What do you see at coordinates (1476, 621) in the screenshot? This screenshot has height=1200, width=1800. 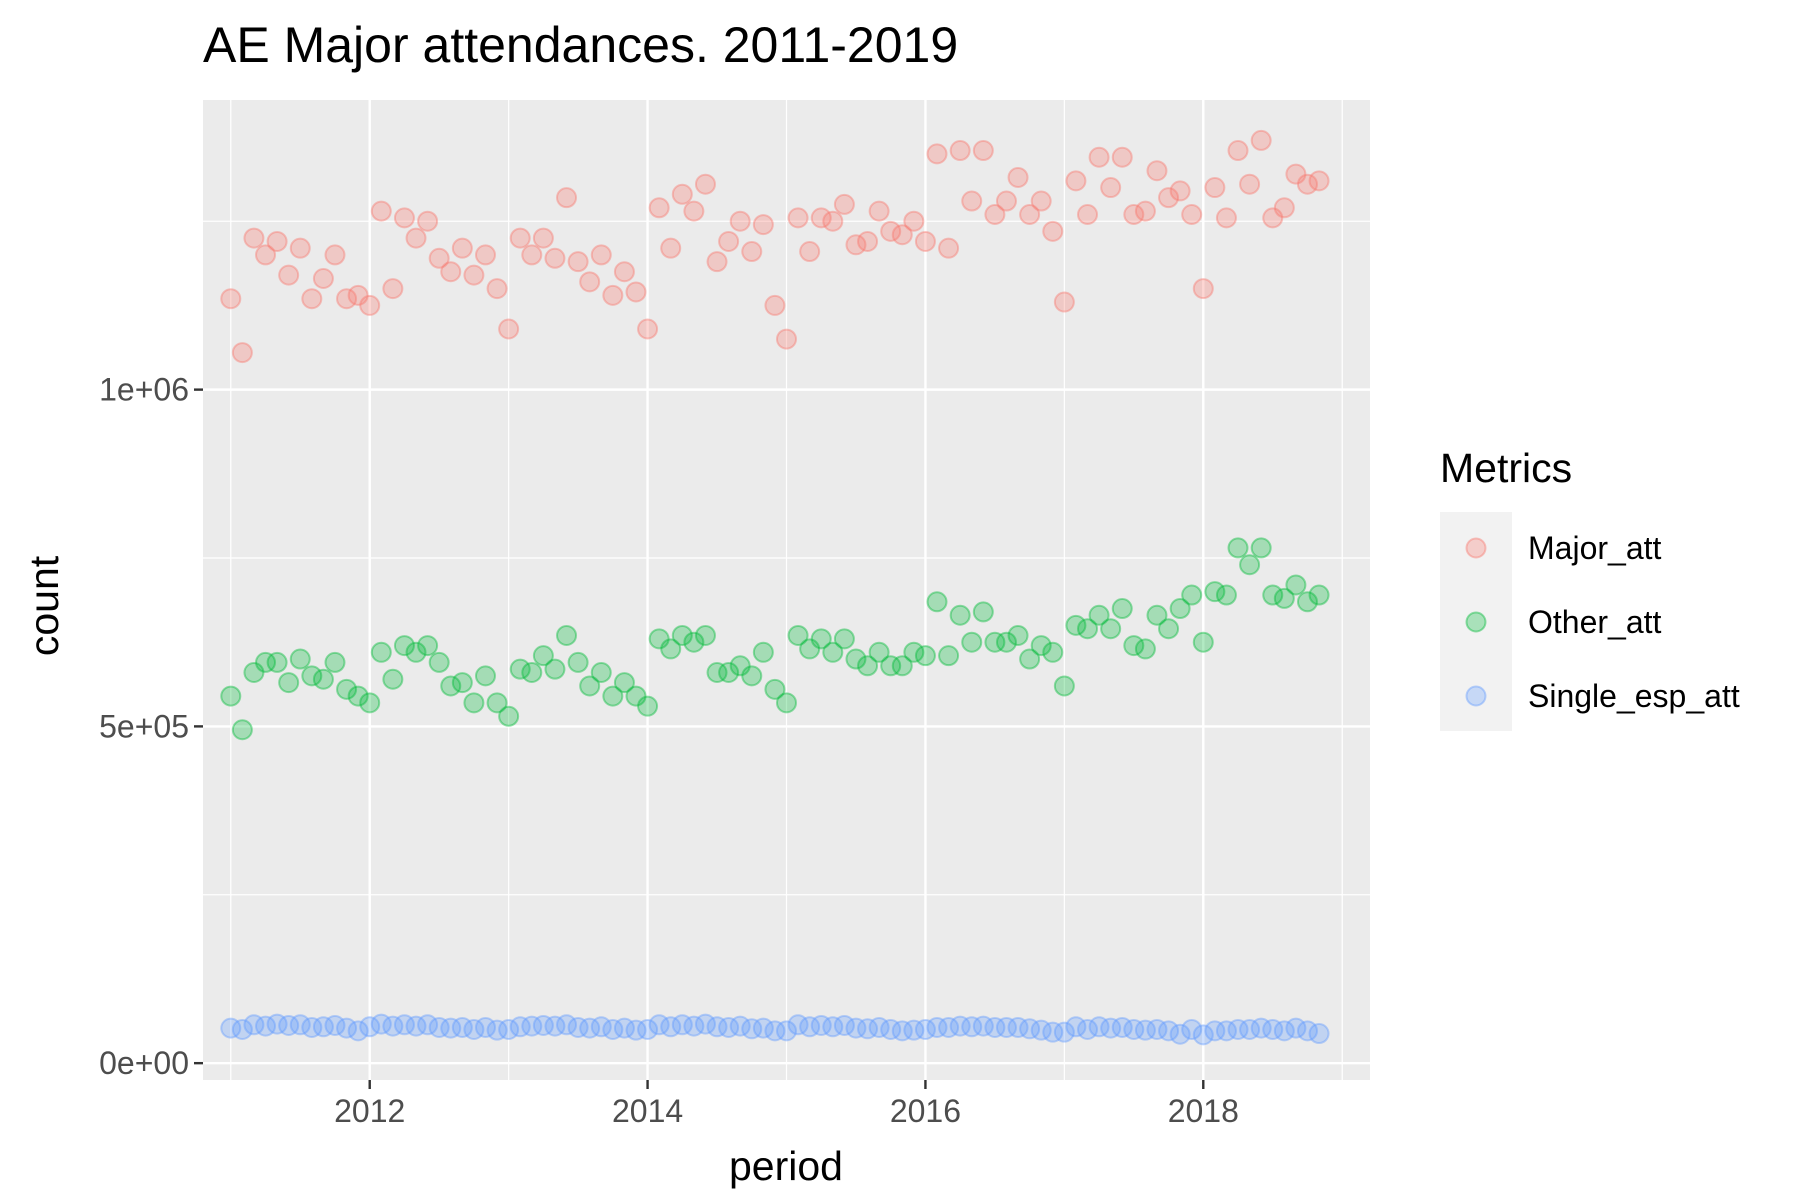 I see `legend-key-background` at bounding box center [1476, 621].